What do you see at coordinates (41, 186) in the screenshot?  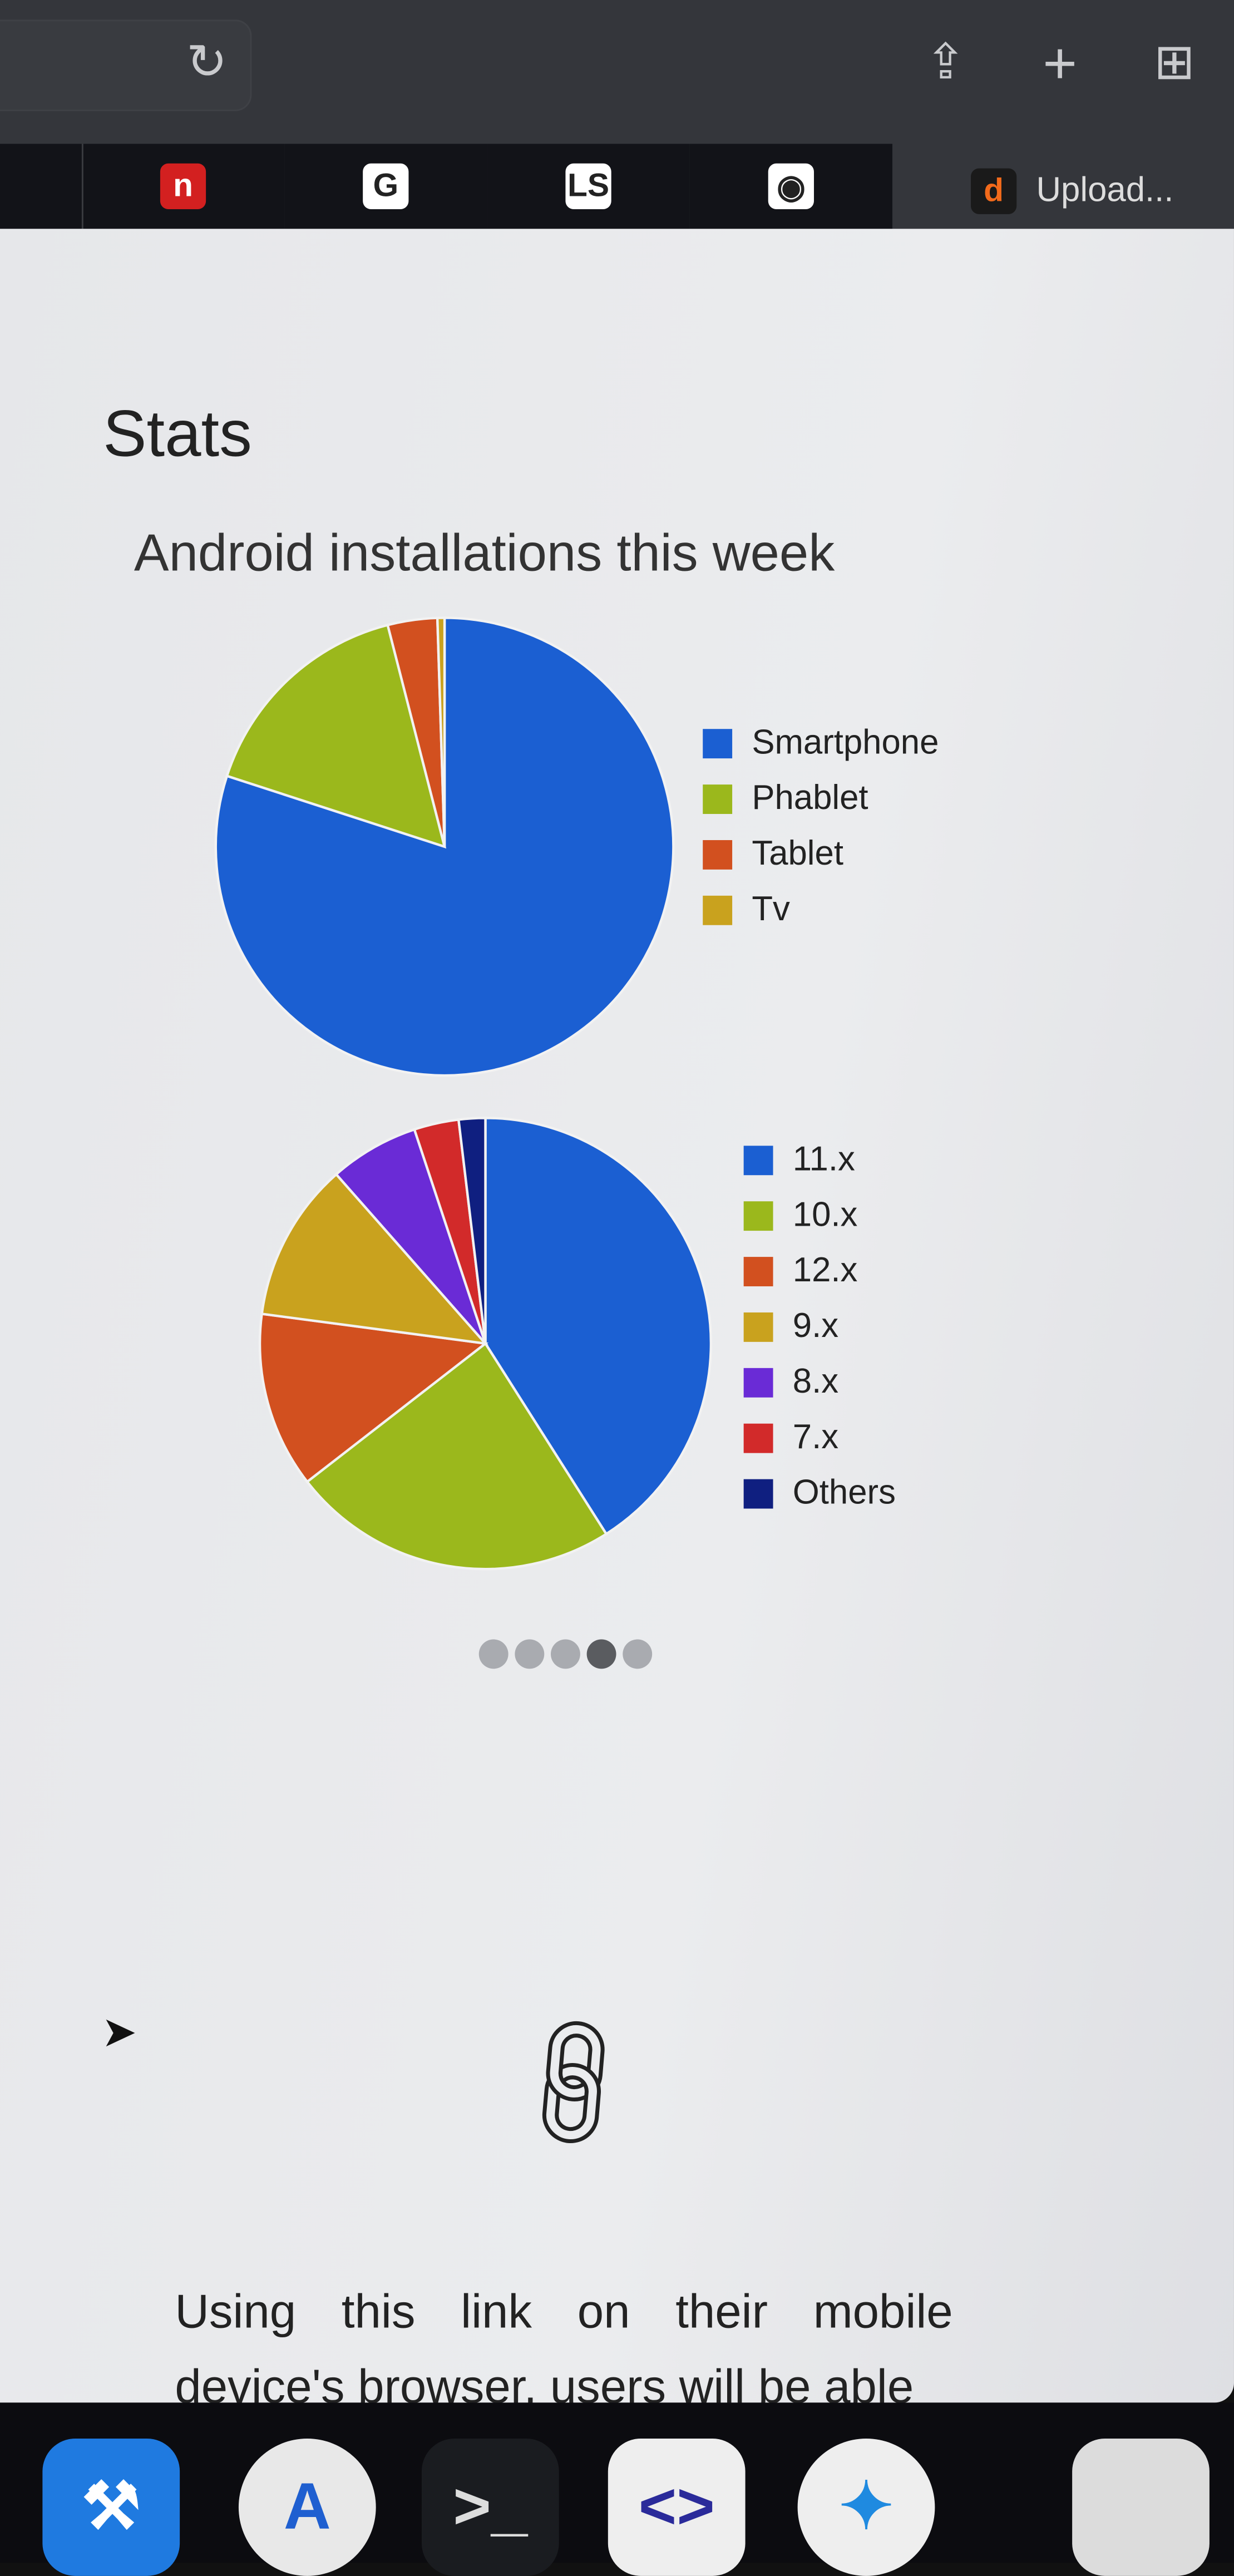 I see `tab-partial` at bounding box center [41, 186].